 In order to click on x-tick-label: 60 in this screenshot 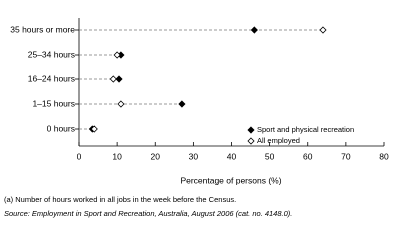, I will do `click(308, 156)`.